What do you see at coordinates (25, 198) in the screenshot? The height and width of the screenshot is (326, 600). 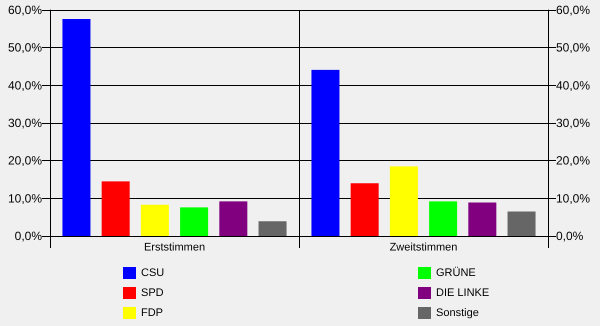 I see `y-tick-label: 10,0%` at bounding box center [25, 198].